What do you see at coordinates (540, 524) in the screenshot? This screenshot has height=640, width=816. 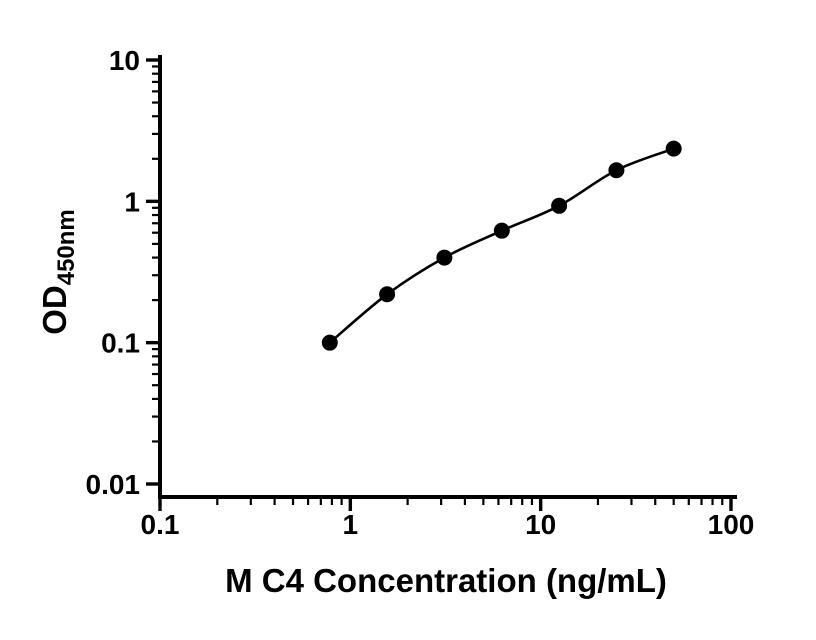 I see `x-tick-label: 10` at bounding box center [540, 524].